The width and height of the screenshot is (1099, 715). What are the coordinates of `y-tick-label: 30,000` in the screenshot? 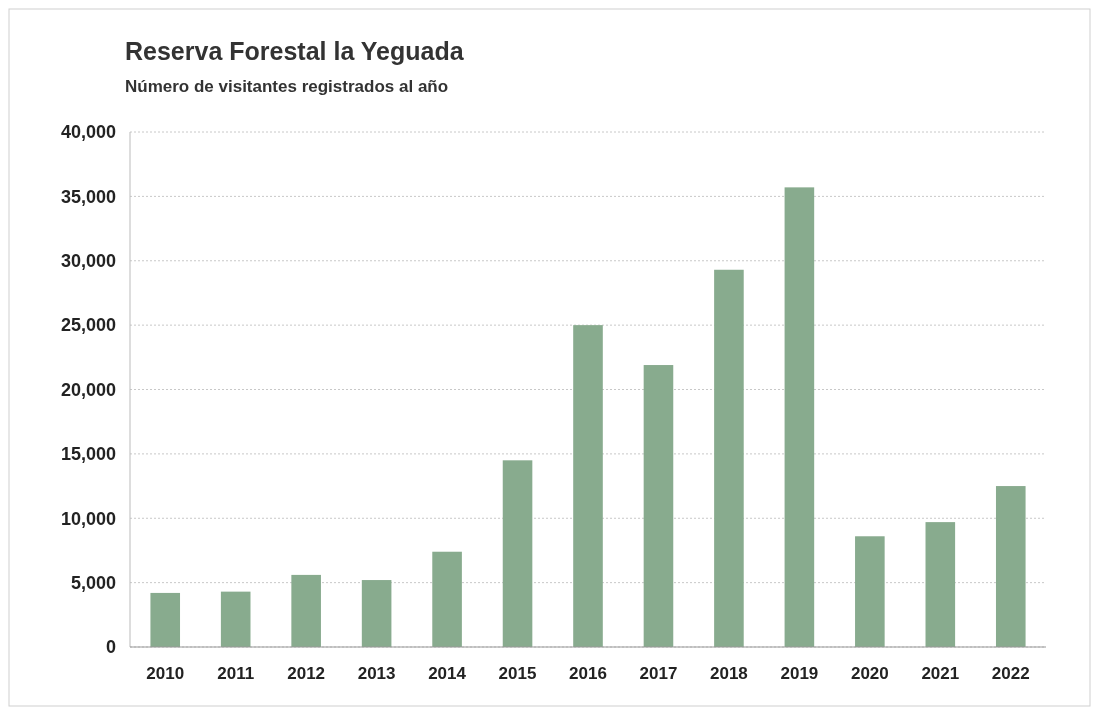 It's located at (88, 261).